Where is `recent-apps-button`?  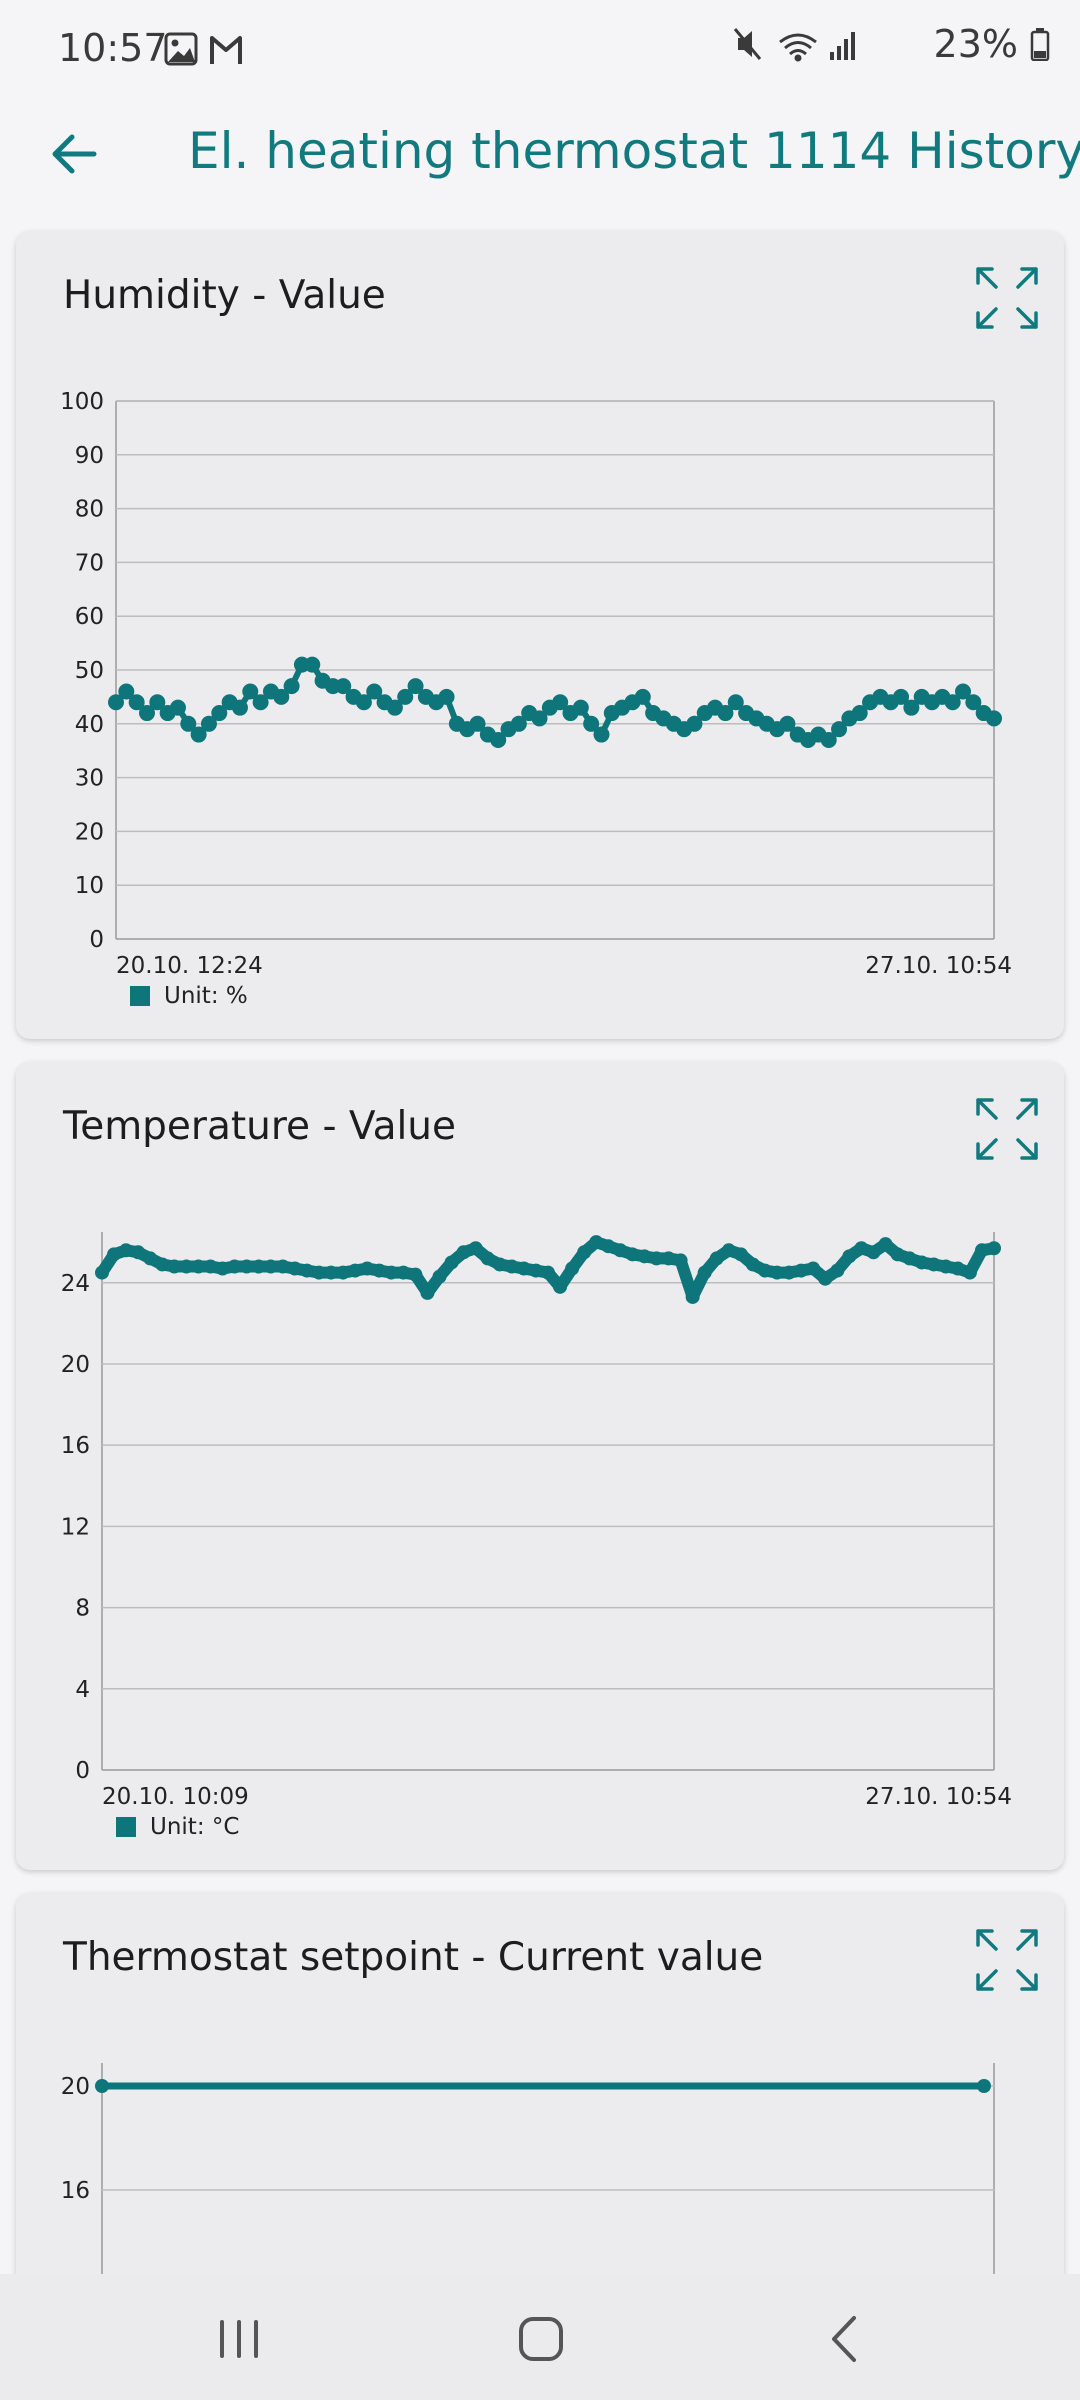 recent-apps-button is located at coordinates (239, 2339).